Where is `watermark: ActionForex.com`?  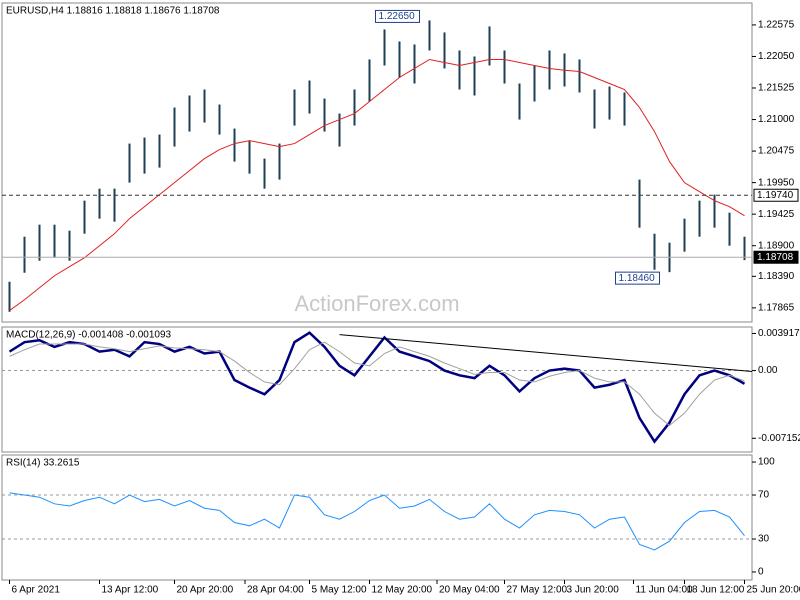
watermark: ActionForex.com is located at coordinates (376, 303).